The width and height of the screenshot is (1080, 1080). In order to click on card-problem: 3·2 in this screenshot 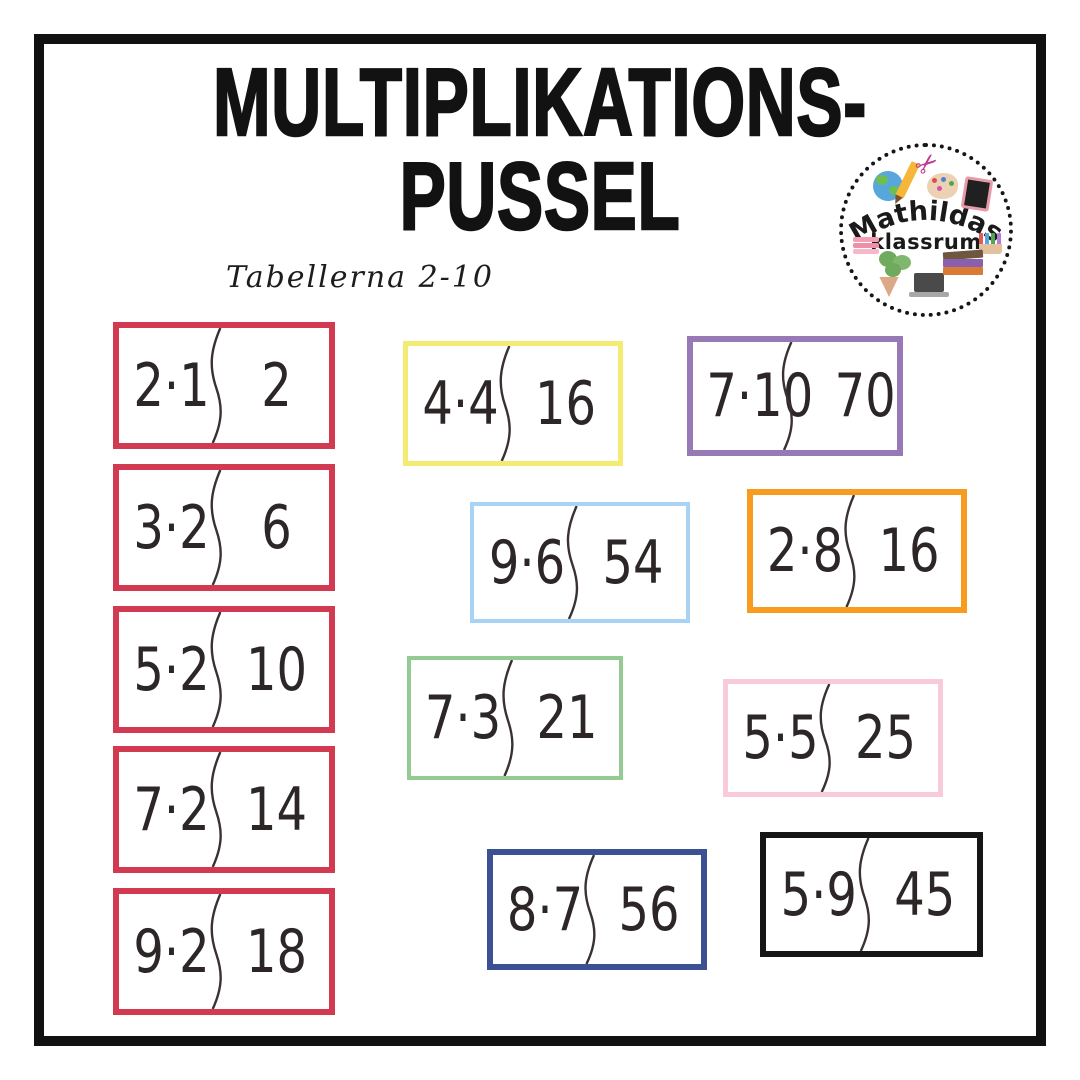, I will do `click(171, 527)`.